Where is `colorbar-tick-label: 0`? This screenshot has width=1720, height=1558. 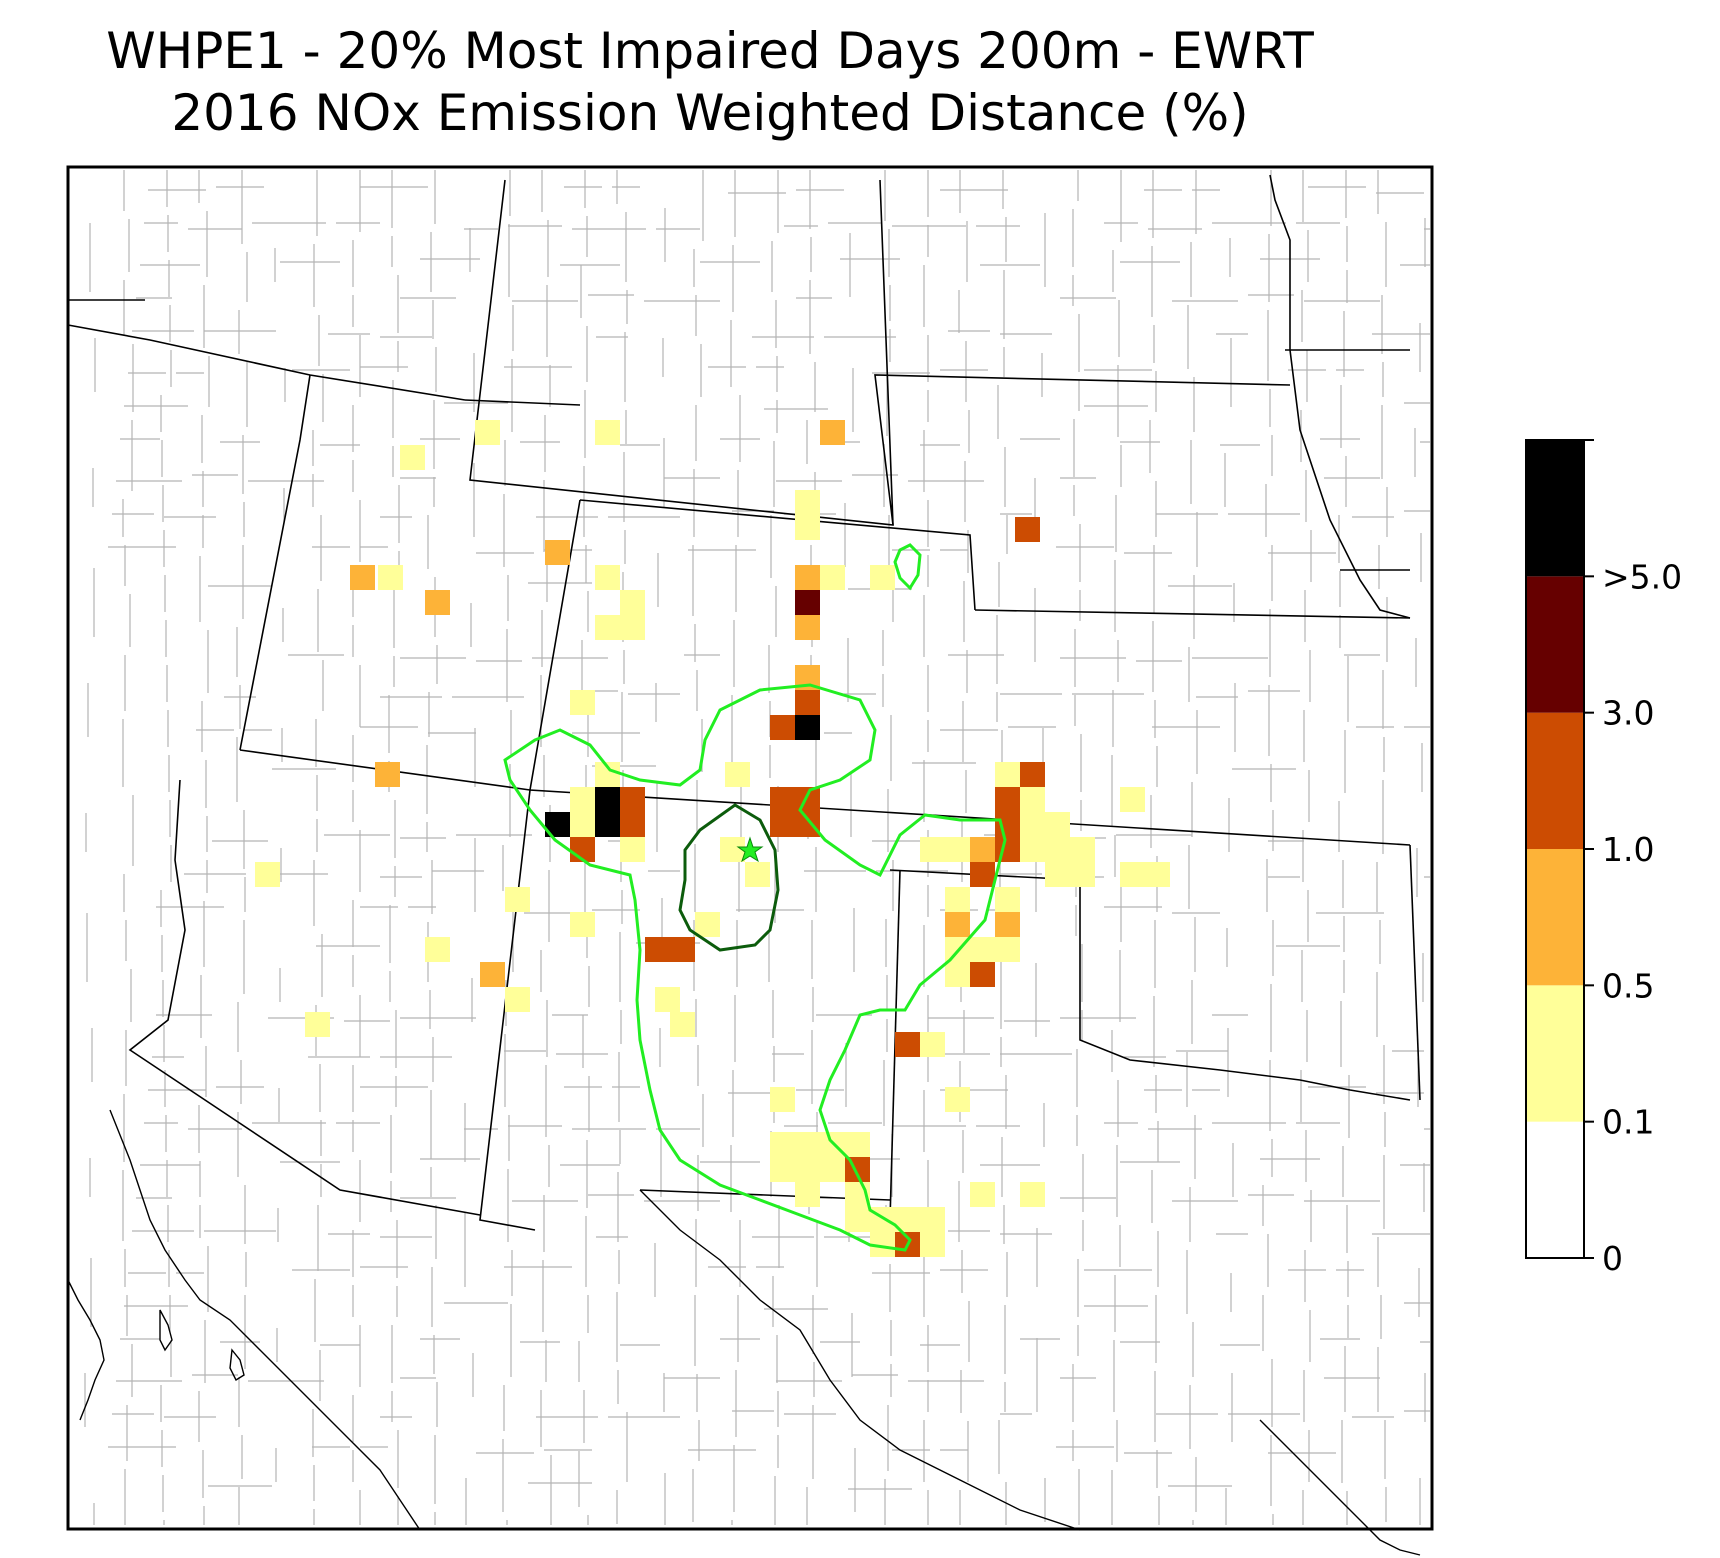
colorbar-tick-label: 0 is located at coordinates (1612, 1258).